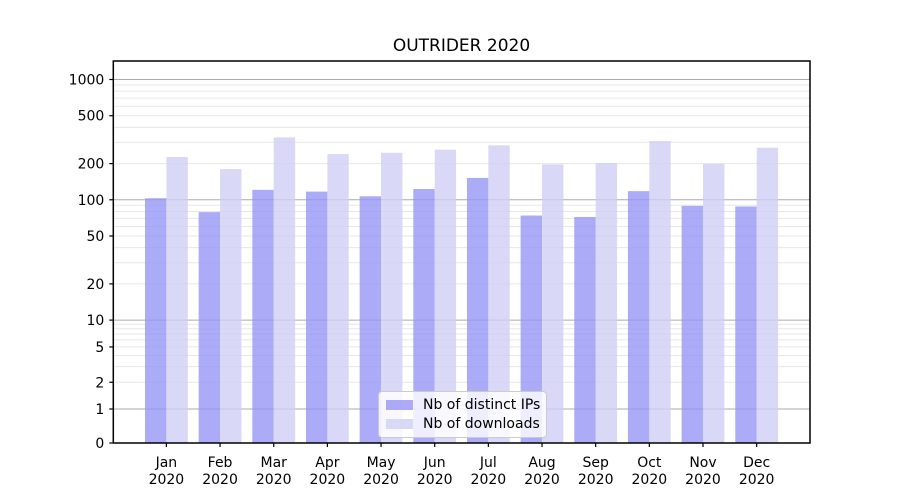  What do you see at coordinates (649, 463) in the screenshot?
I see `x-tick-label-month: Oct` at bounding box center [649, 463].